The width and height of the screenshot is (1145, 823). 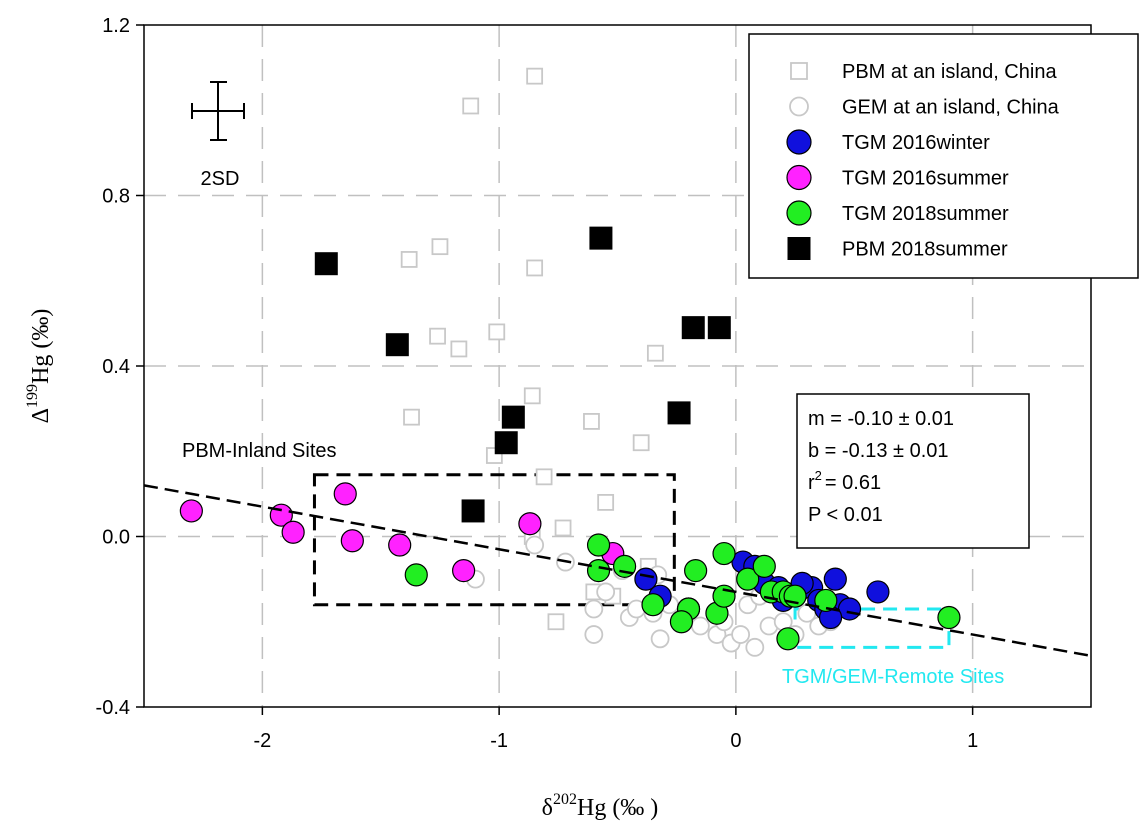 What do you see at coordinates (925, 214) in the screenshot?
I see `legend-label: TGM 2018summer` at bounding box center [925, 214].